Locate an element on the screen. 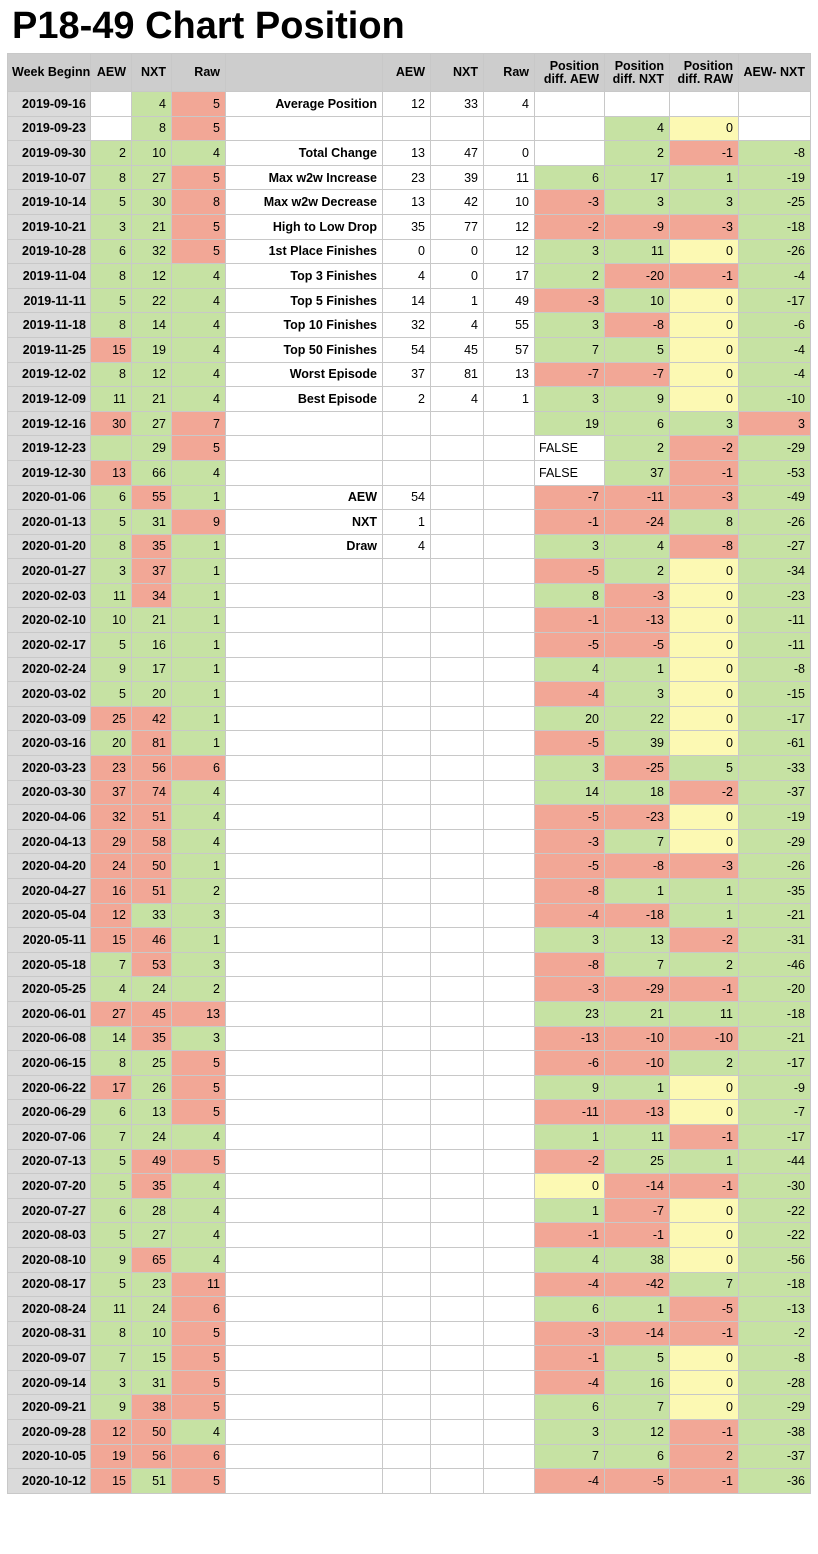 Image resolution: width=818 pixels, height=1554 pixels. position-diff-aew-cell is located at coordinates (569, 128).